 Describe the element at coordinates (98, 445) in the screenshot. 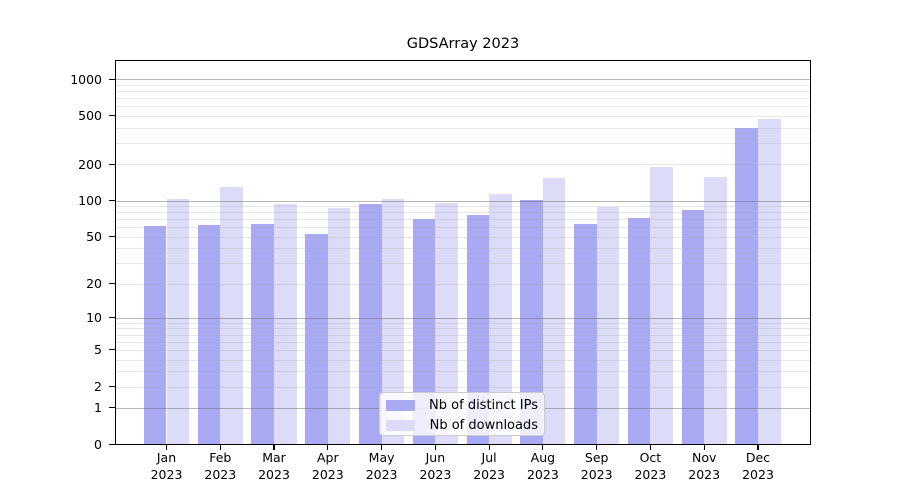

I see `y-tick-label: 0` at that location.